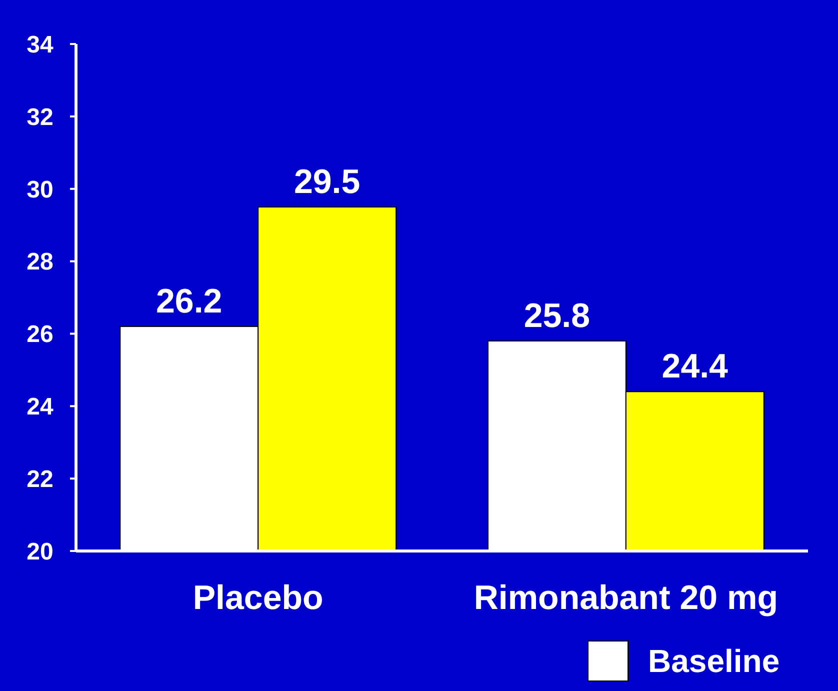 This screenshot has height=691, width=838. Describe the element at coordinates (40, 552) in the screenshot. I see `y-tick-label: 20` at that location.